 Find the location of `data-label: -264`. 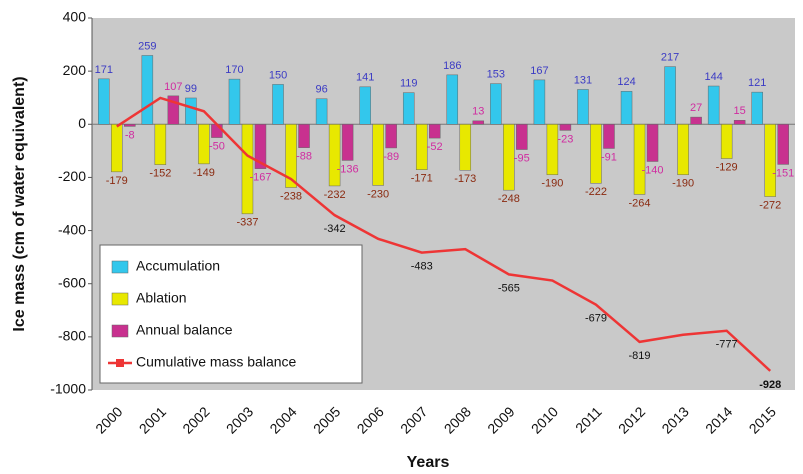

data-label: -264 is located at coordinates (640, 203).